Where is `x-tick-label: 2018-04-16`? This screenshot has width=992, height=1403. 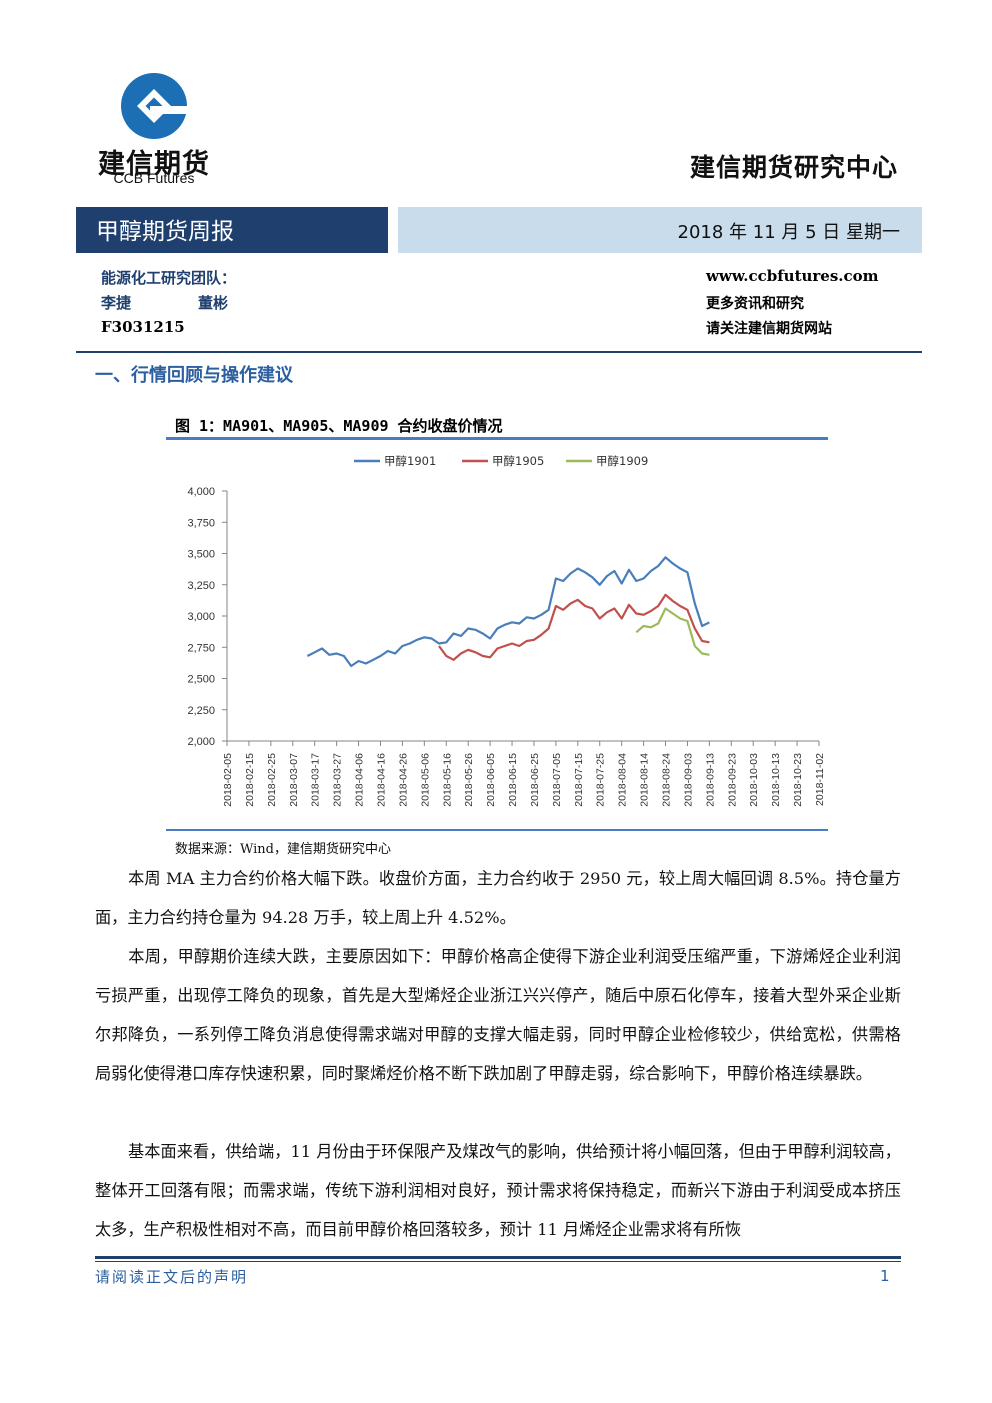
x-tick-label: 2018-04-16 is located at coordinates (381, 780).